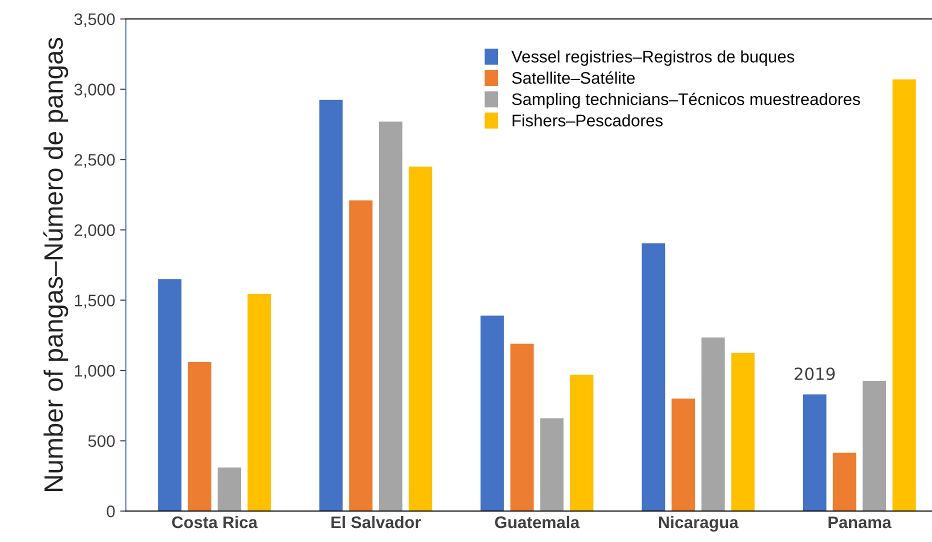 This screenshot has height=542, width=932. I want to click on x-tick-label: Nicaragua, so click(699, 524).